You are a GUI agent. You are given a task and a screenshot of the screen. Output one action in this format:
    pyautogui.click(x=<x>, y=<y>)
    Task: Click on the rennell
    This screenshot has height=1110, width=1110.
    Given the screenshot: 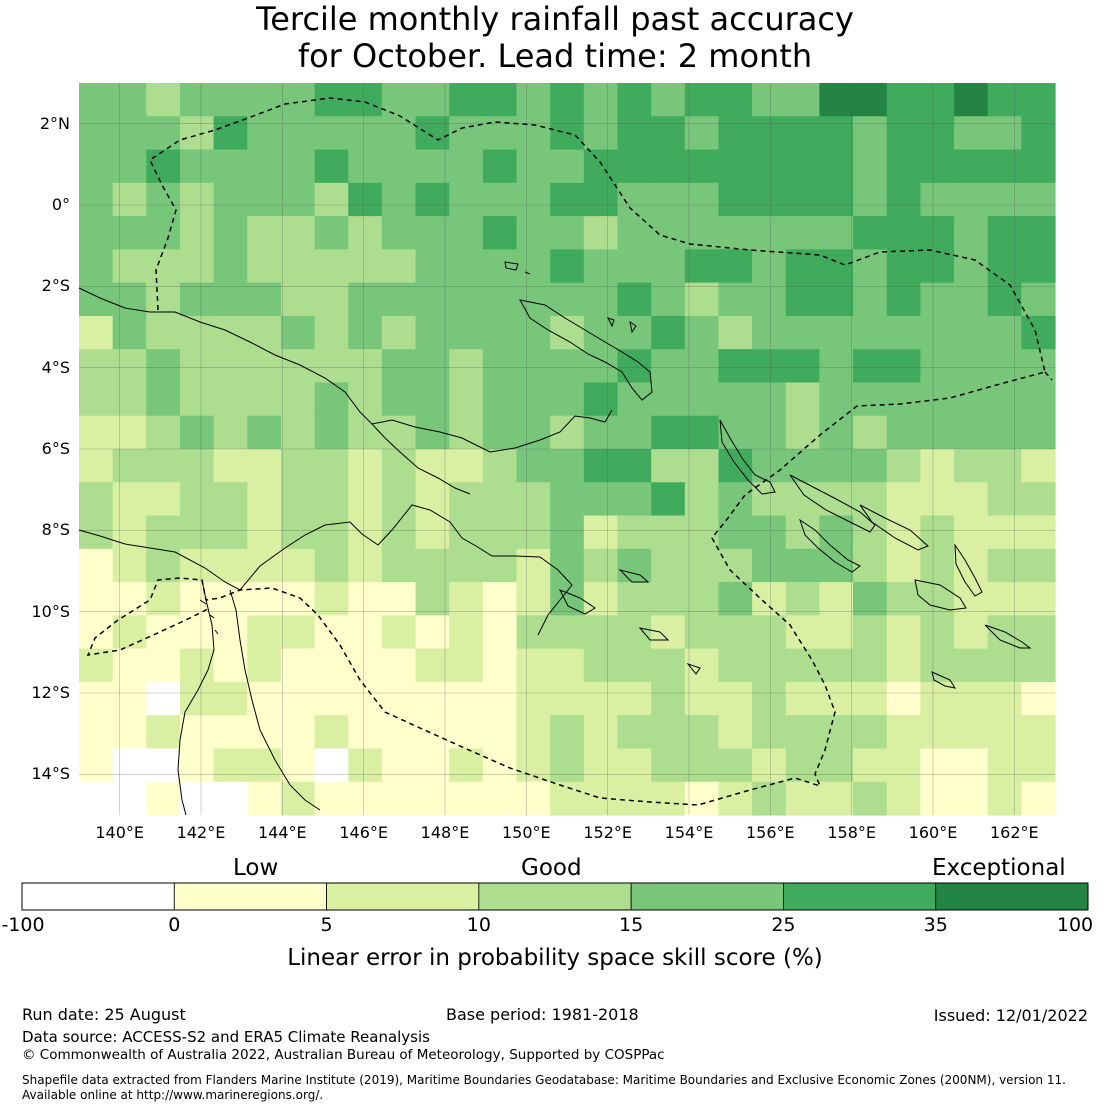 What is the action you would take?
    pyautogui.click(x=944, y=680)
    